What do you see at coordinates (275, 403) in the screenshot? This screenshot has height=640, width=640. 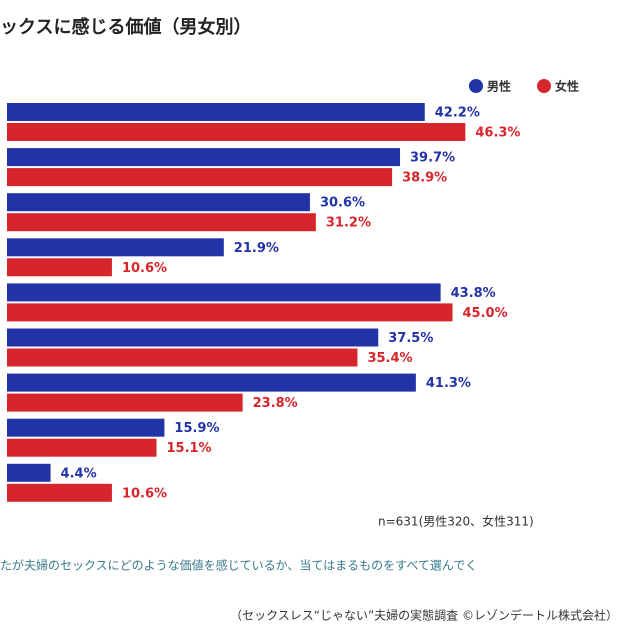 I see `value-label: 23.8%` at bounding box center [275, 403].